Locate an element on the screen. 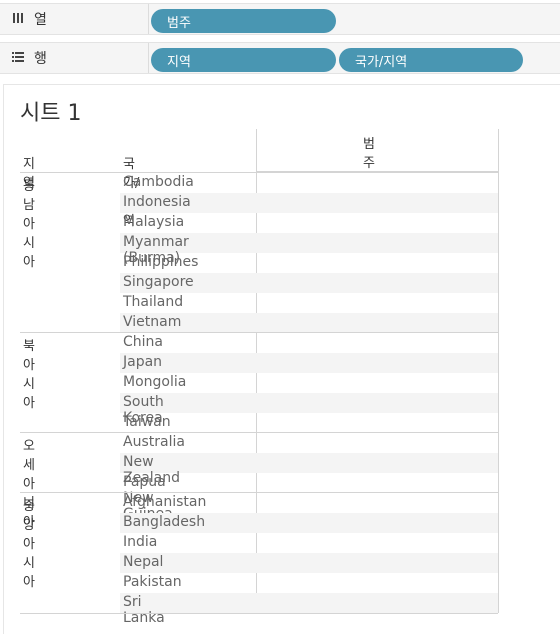 This screenshot has height=634, width=560. header-region: 지역 is located at coordinates (29, 174).